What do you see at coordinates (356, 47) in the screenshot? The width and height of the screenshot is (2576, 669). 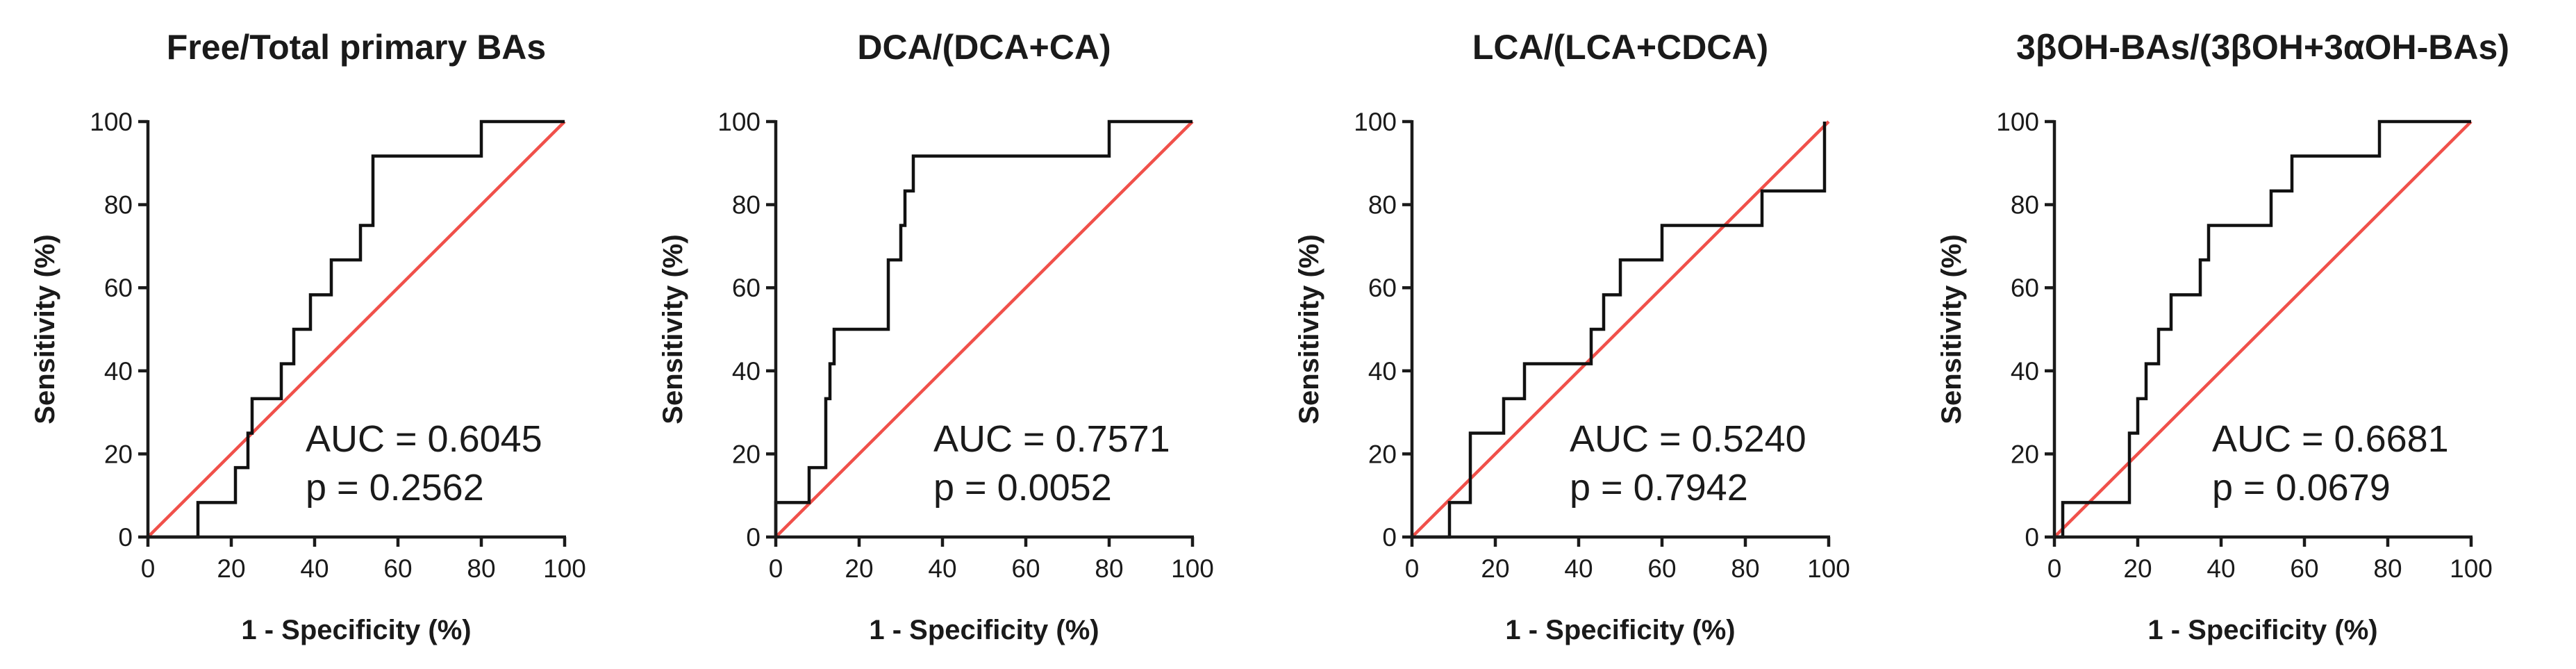 I see `chart-title: Free/Total primary BAs` at bounding box center [356, 47].